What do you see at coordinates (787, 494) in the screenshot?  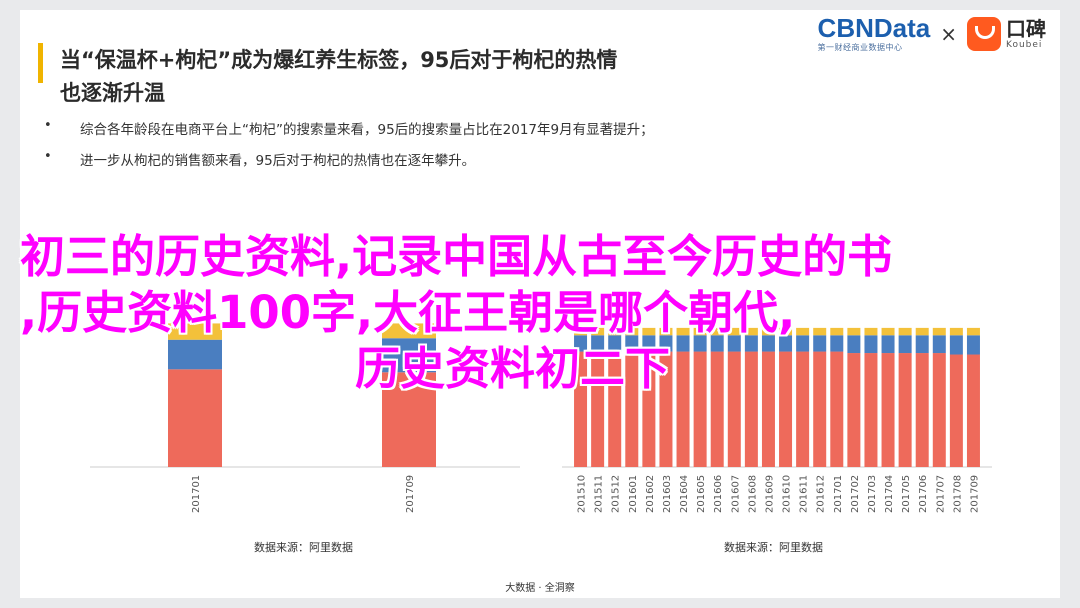 I see `x-tick-label: 201610` at bounding box center [787, 494].